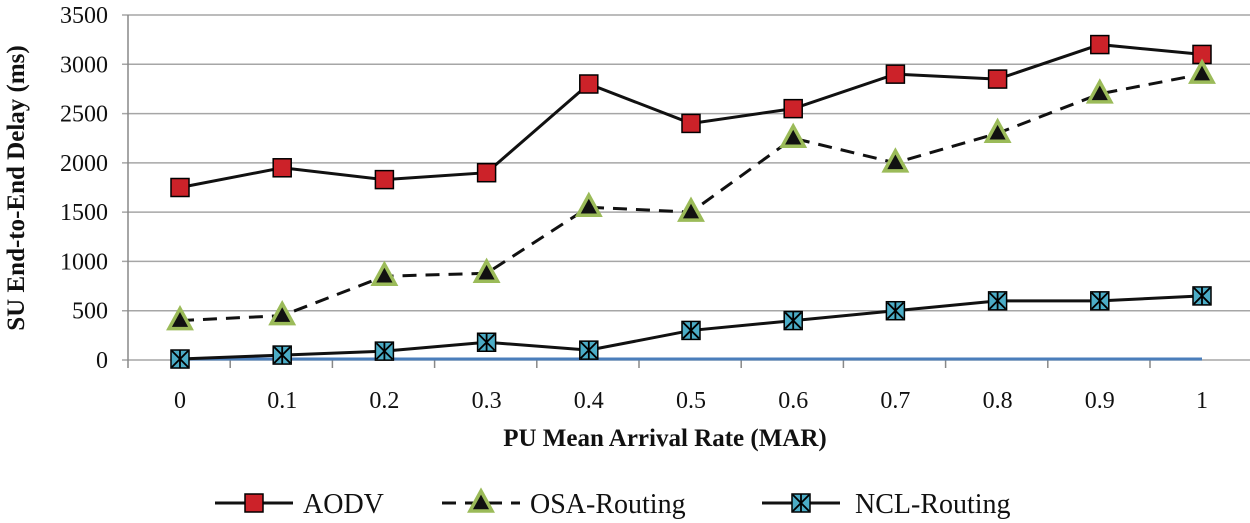  What do you see at coordinates (1202, 401) in the screenshot?
I see `x-tick-label: 1` at bounding box center [1202, 401].